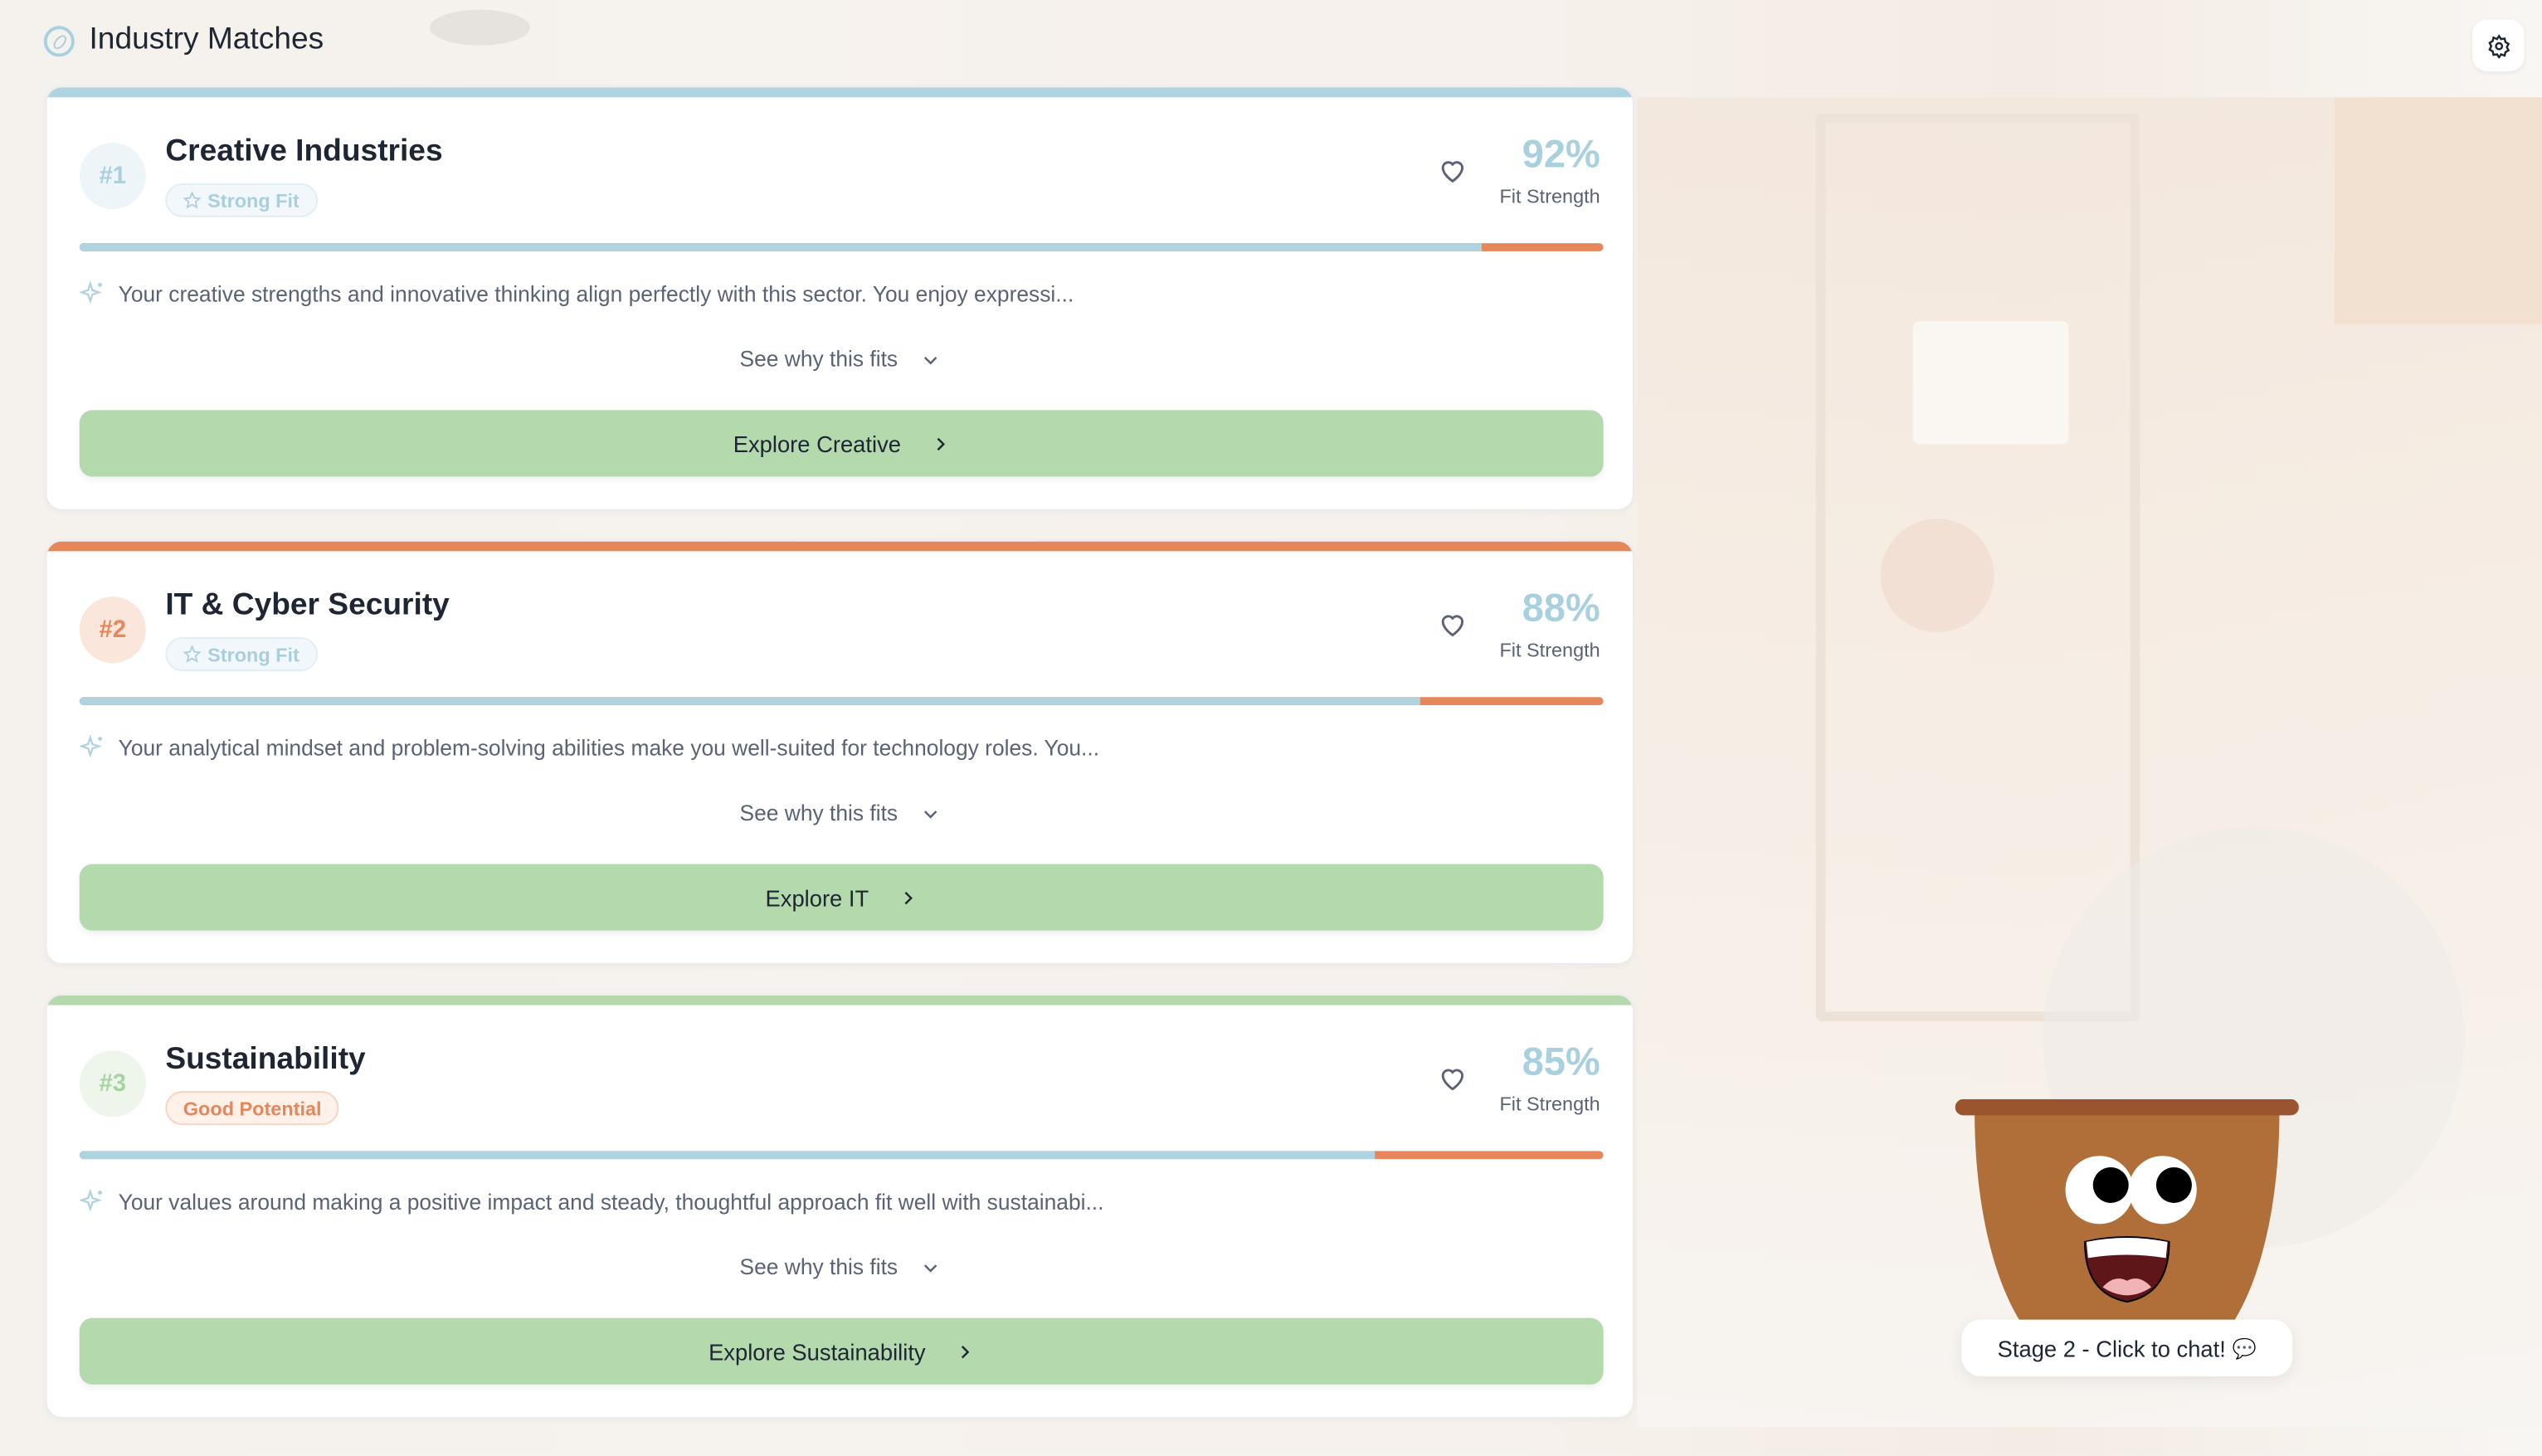 The image size is (2542, 1456). Describe the element at coordinates (2127, 1219) in the screenshot. I see `pot-body` at that location.